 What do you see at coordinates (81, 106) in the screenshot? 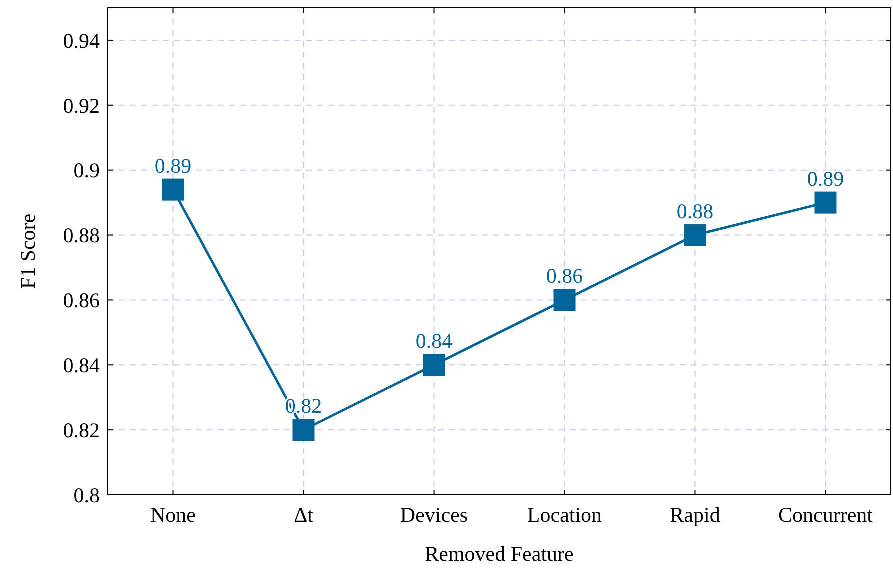
I see `y-tick-label: 0.92` at bounding box center [81, 106].